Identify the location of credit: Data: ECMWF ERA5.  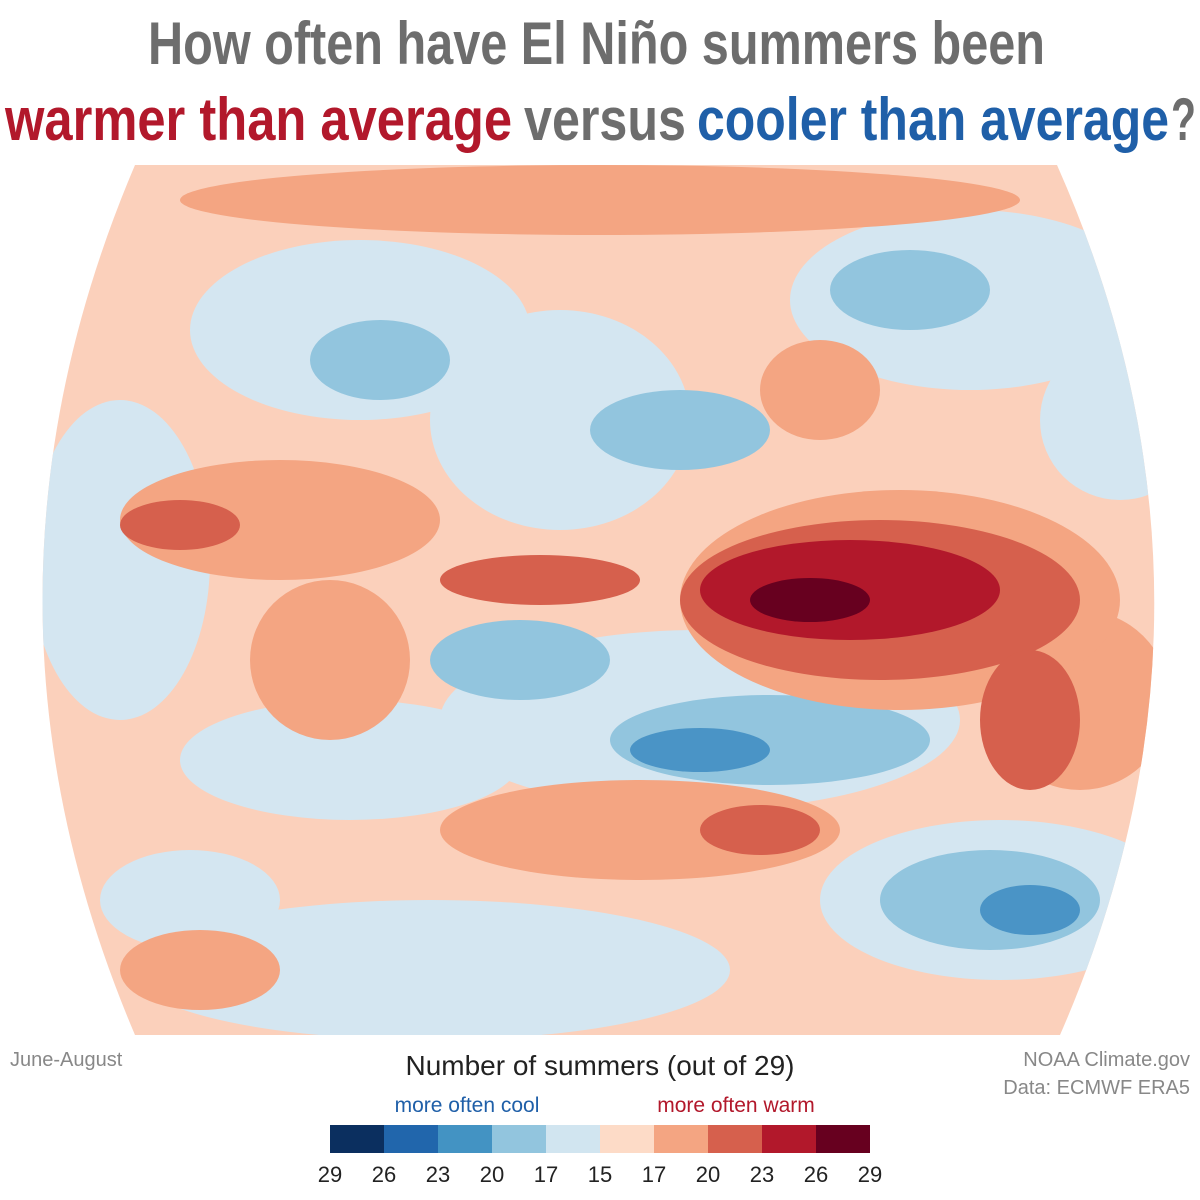
(1096, 1088).